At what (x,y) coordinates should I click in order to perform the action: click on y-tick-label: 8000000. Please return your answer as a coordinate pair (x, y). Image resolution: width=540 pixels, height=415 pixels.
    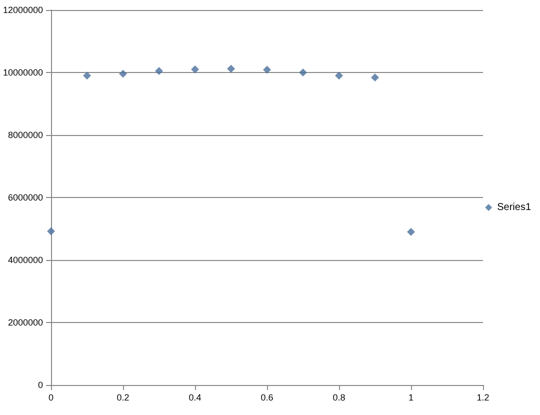
    Looking at the image, I should click on (26, 135).